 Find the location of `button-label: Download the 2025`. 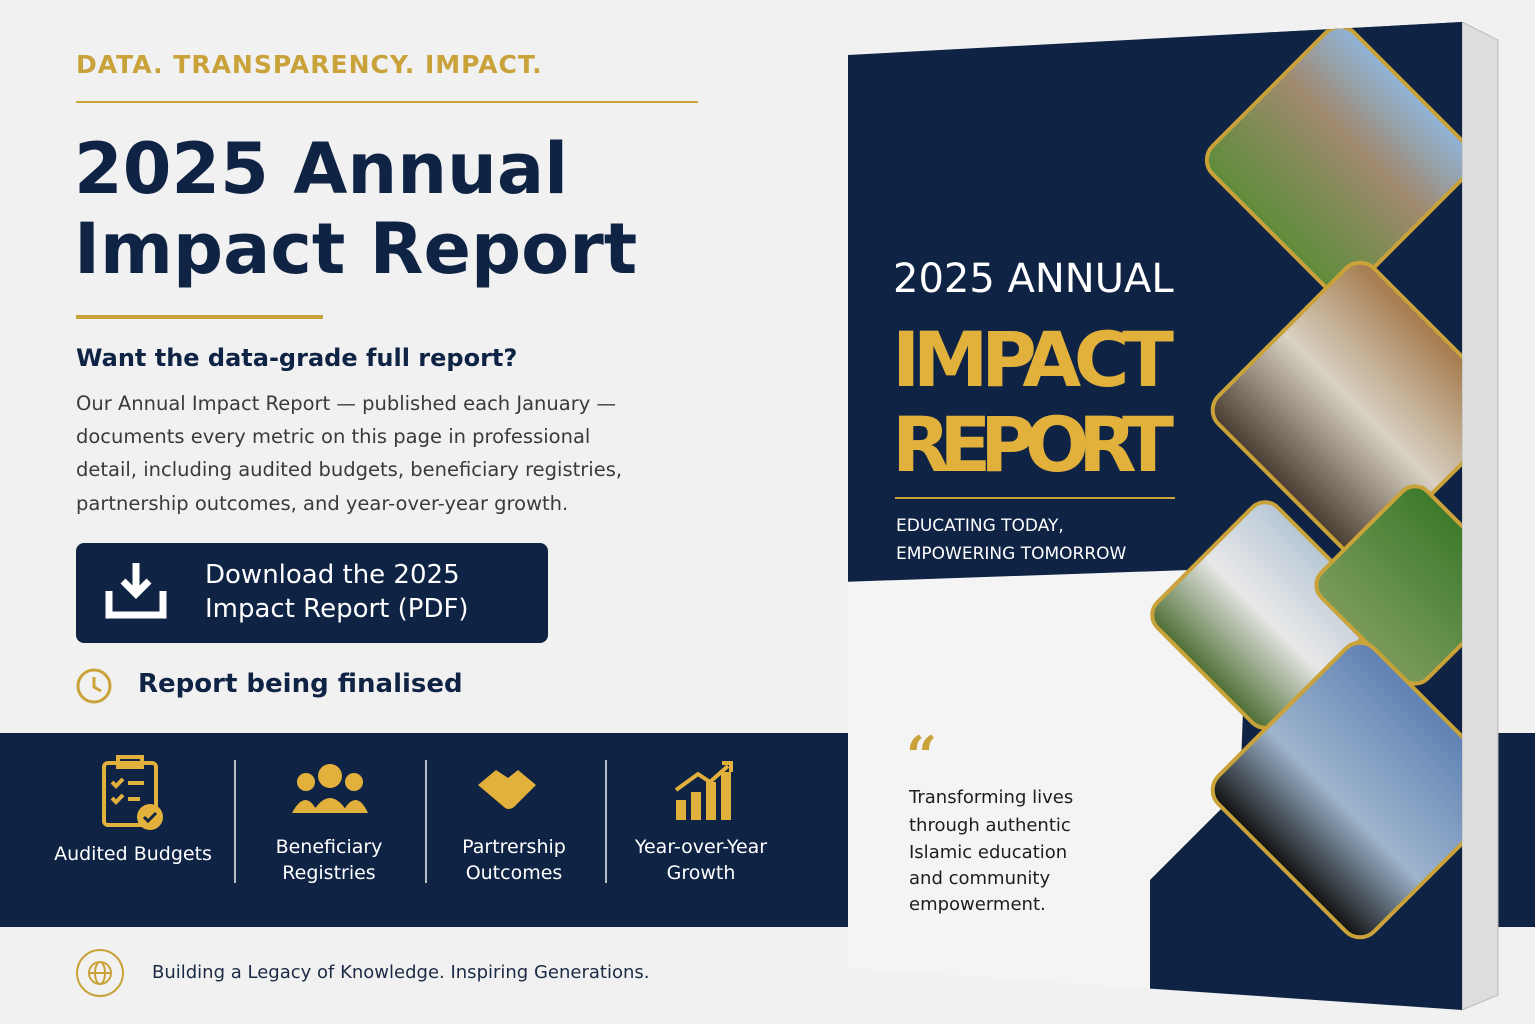

button-label: Download the 2025 is located at coordinates (332, 575).